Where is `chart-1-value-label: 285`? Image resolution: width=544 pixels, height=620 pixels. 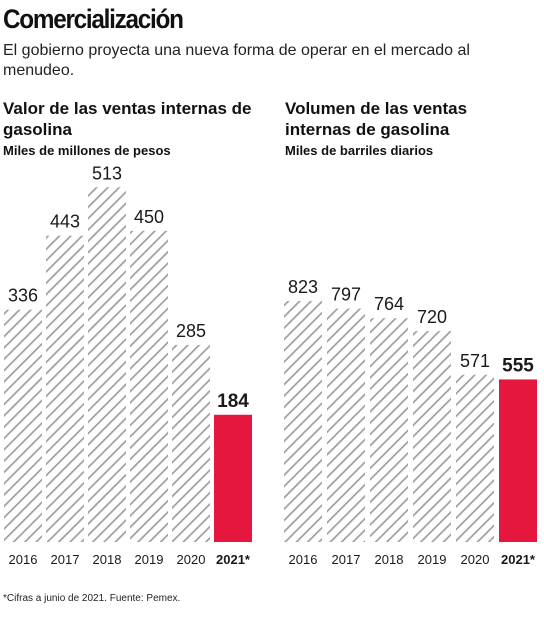 chart-1-value-label: 285 is located at coordinates (191, 331).